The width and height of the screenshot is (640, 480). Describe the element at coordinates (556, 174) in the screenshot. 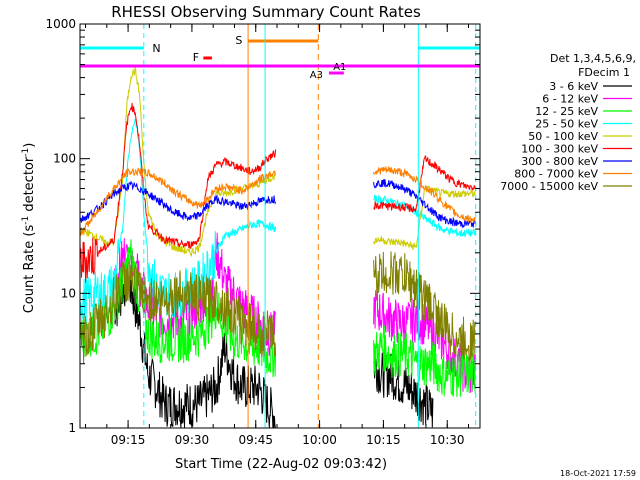

I see `legend-label: 800 - 7000 keV` at that location.